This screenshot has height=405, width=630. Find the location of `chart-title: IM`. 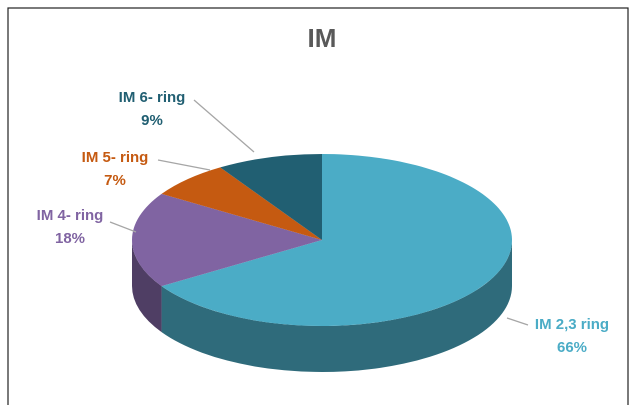

chart-title: IM is located at coordinates (322, 38).